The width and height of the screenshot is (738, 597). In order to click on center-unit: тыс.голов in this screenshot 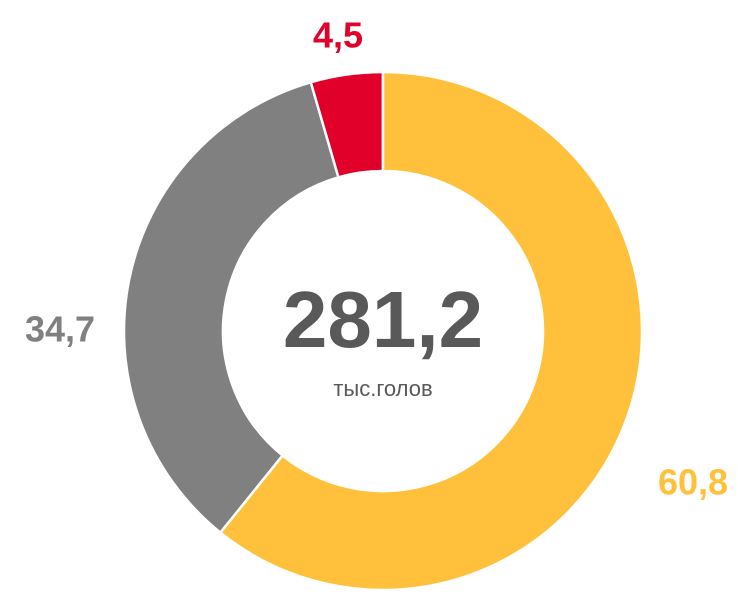, I will do `click(382, 388)`.